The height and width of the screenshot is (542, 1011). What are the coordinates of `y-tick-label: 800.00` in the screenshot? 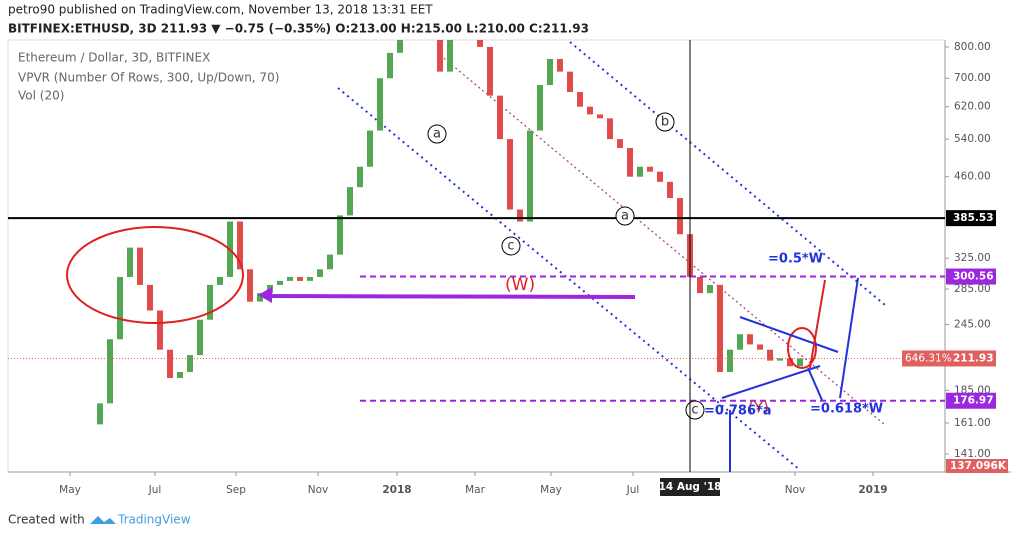 It's located at (972, 47).